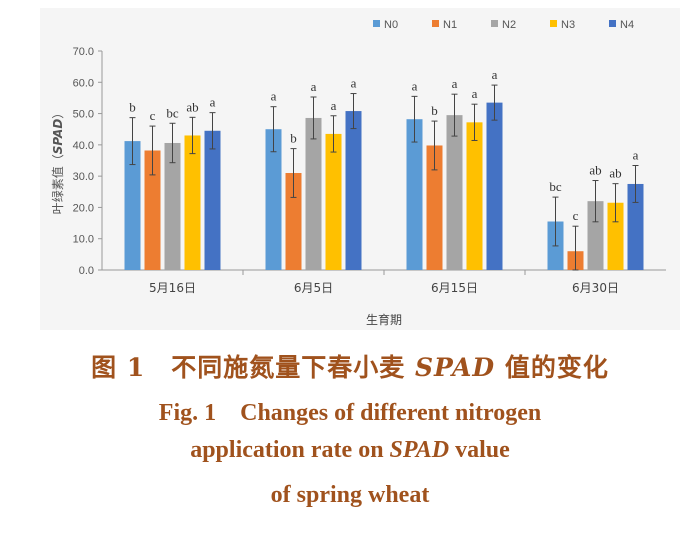  Describe the element at coordinates (595, 288) in the screenshot. I see `x-category-label: 6月30日` at that location.